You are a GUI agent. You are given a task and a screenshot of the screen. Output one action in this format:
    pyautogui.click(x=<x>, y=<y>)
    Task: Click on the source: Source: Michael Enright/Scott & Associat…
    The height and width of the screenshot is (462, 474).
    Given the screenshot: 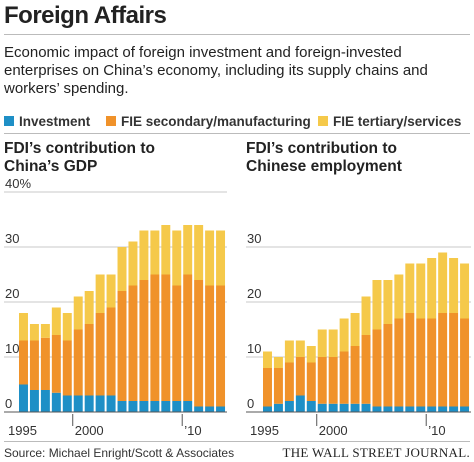 What is the action you would take?
    pyautogui.click(x=119, y=453)
    